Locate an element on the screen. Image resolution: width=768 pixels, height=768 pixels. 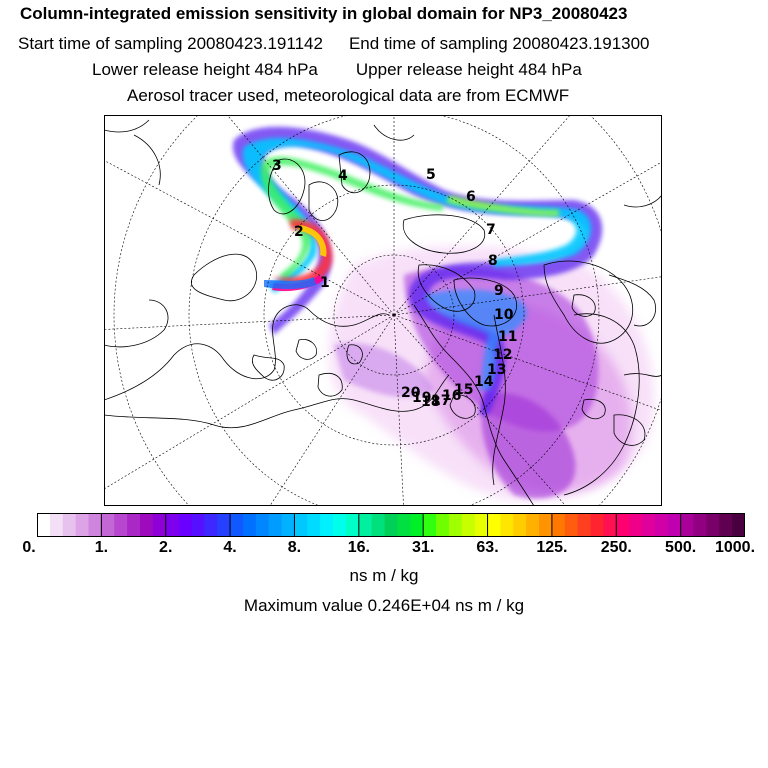
colorbar-tick-label: 500. is located at coordinates (681, 547).